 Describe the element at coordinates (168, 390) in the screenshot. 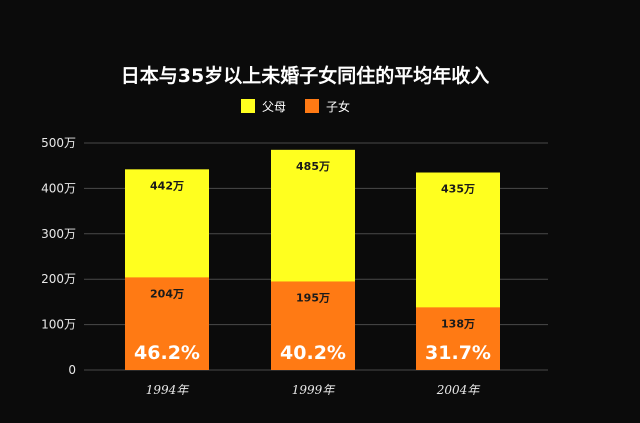

I see `x-category-label: 1994年` at that location.